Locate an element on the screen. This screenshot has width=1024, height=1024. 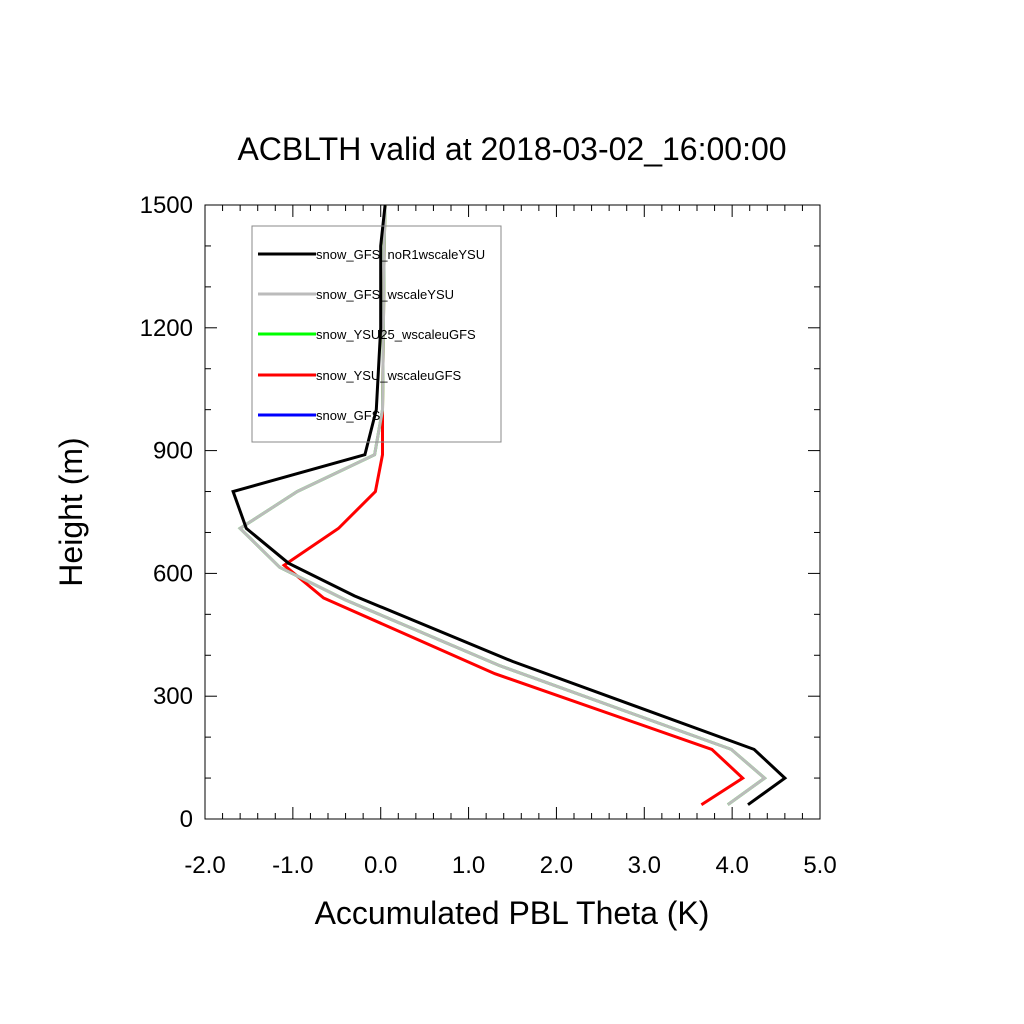
x-axis-label: Accumulated PBL Theta (K) is located at coordinates (512, 913).